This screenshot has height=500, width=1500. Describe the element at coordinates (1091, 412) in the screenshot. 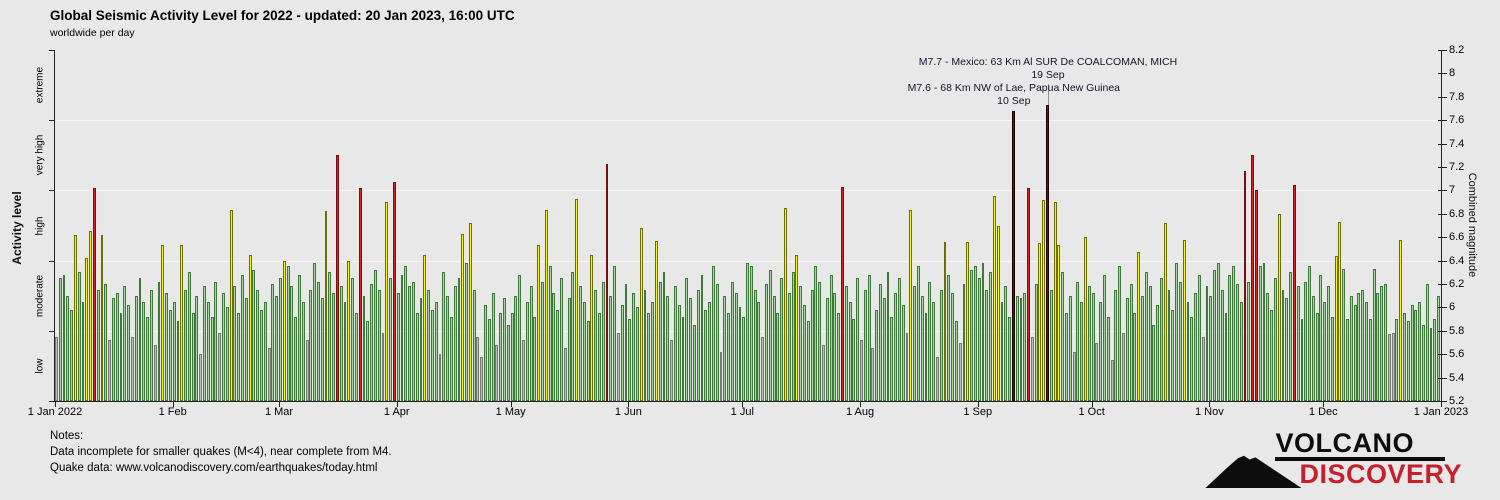

I see `month-tick-label: 1 Oct` at that location.